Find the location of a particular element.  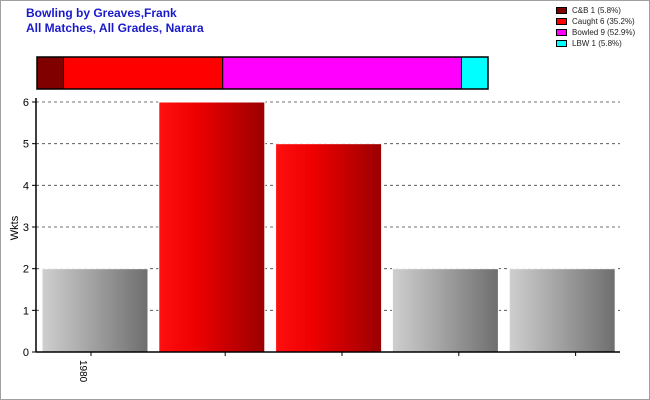

chart-title: Bowling by Greaves,Frank is located at coordinates (101, 13).